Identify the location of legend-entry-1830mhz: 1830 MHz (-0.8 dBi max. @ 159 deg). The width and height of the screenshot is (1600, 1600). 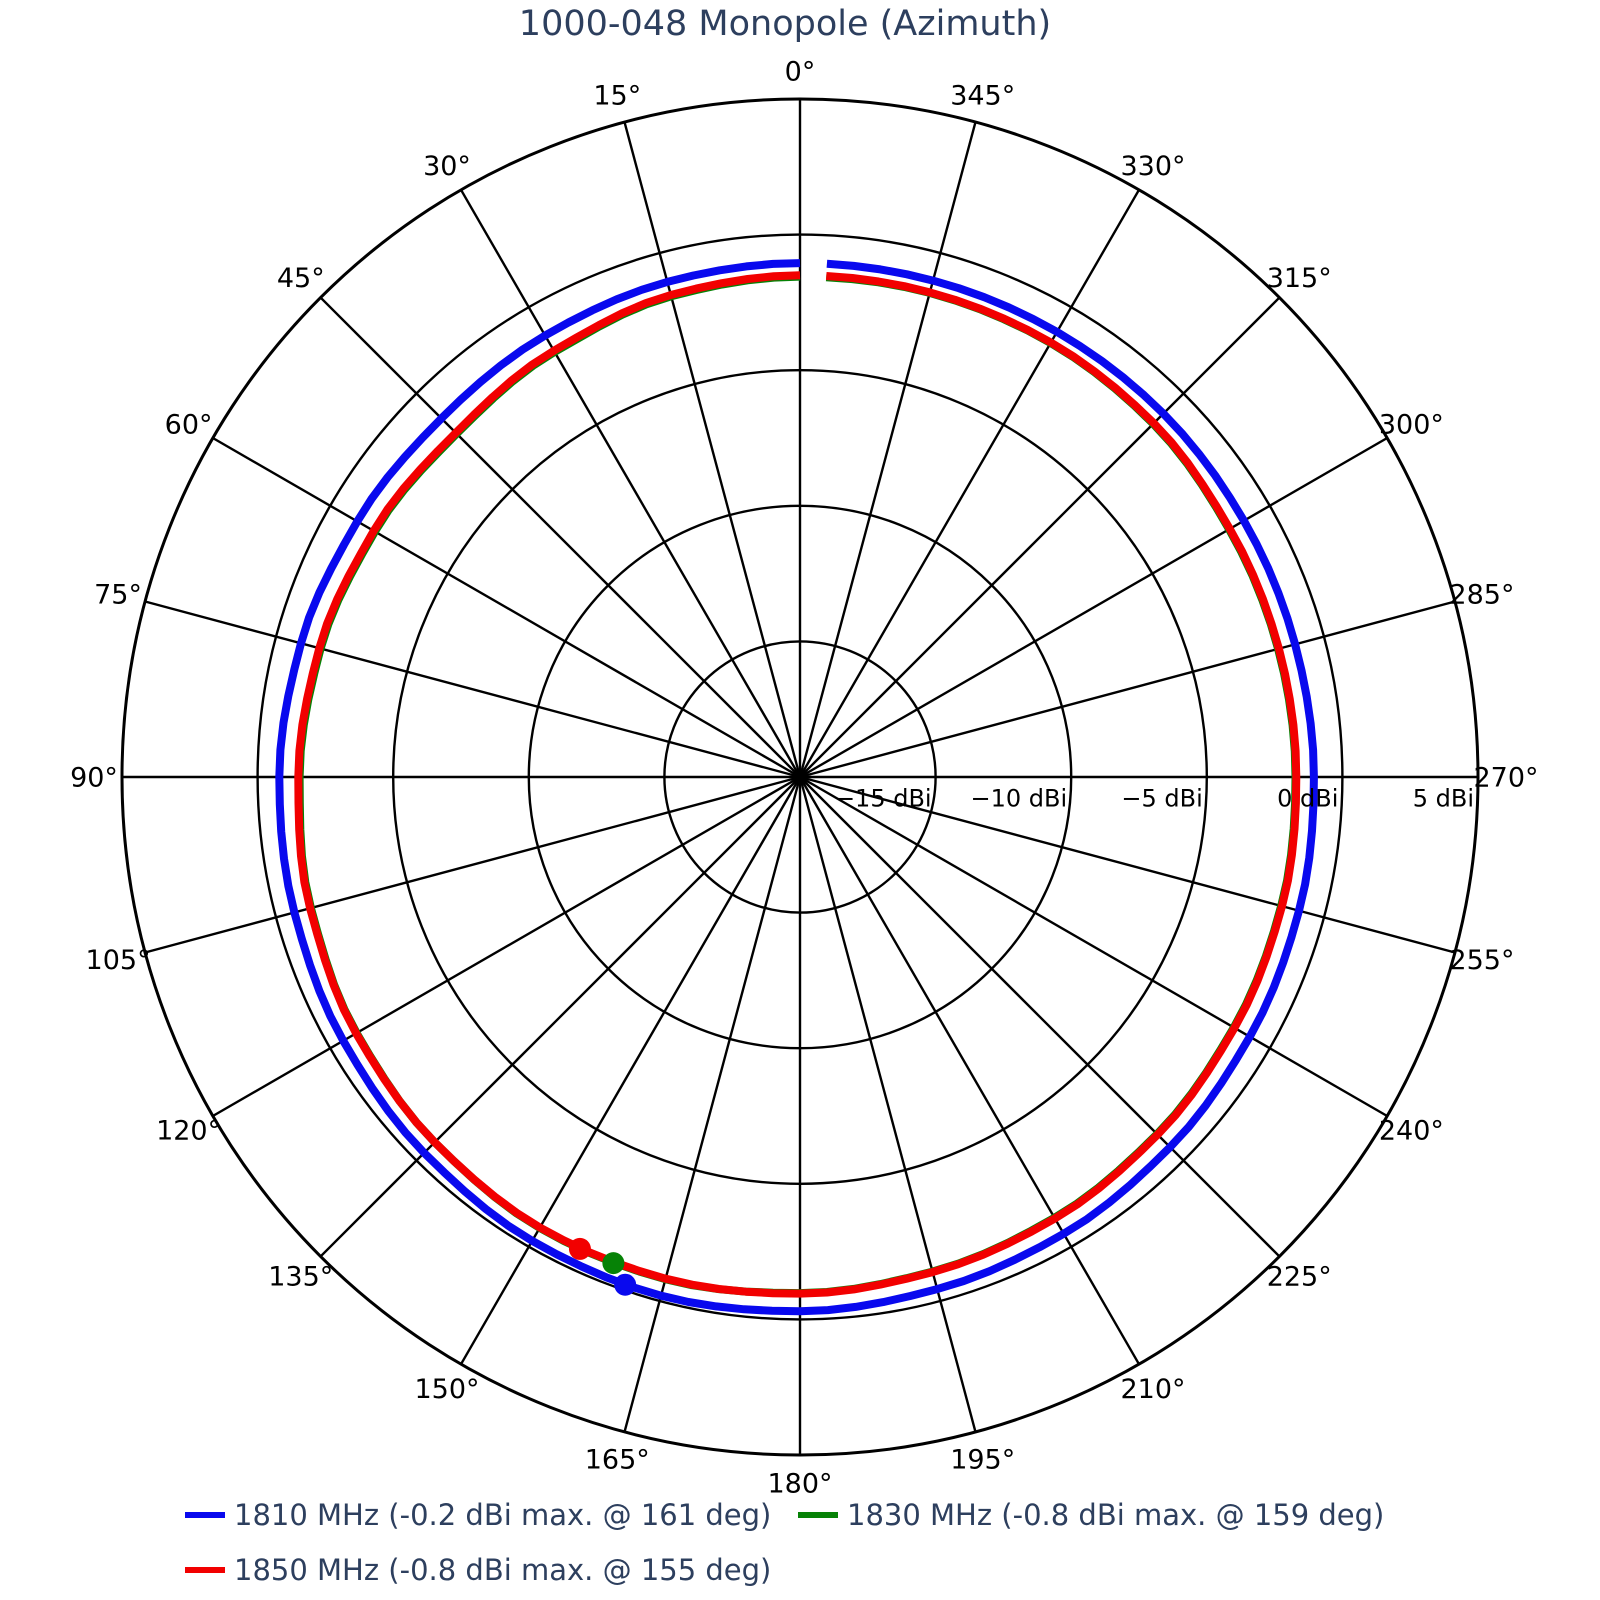
(1091, 1515).